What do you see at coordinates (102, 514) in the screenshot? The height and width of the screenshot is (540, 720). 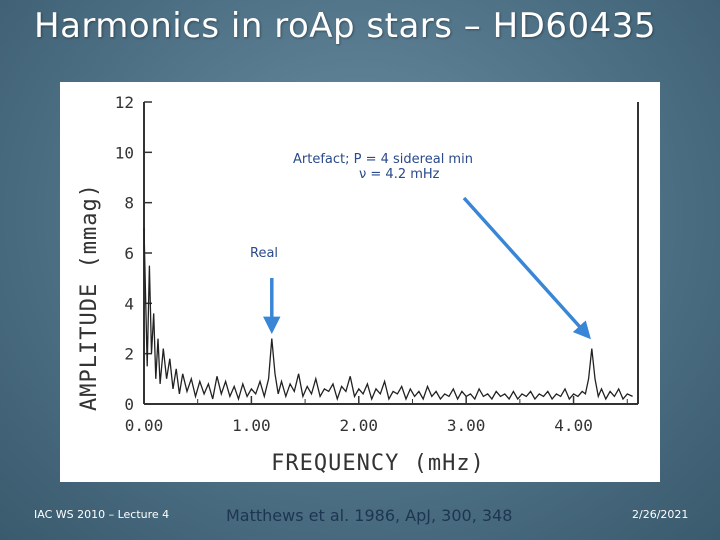 I see `footer-left: IAC WS 2010 – Lecture 4` at bounding box center [102, 514].